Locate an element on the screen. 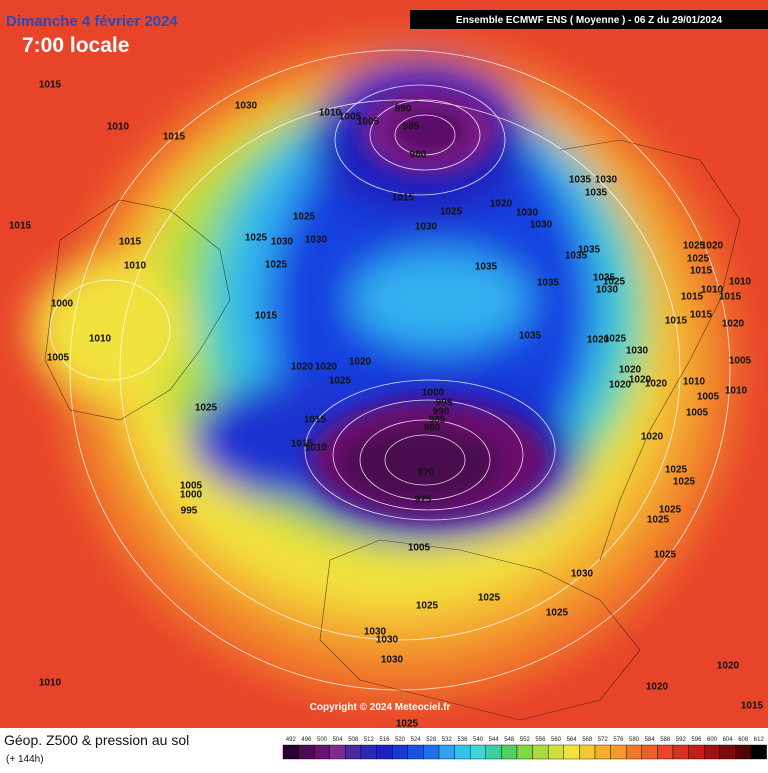 Image resolution: width=768 pixels, height=773 pixels. isobar-label: 975 is located at coordinates (423, 500).